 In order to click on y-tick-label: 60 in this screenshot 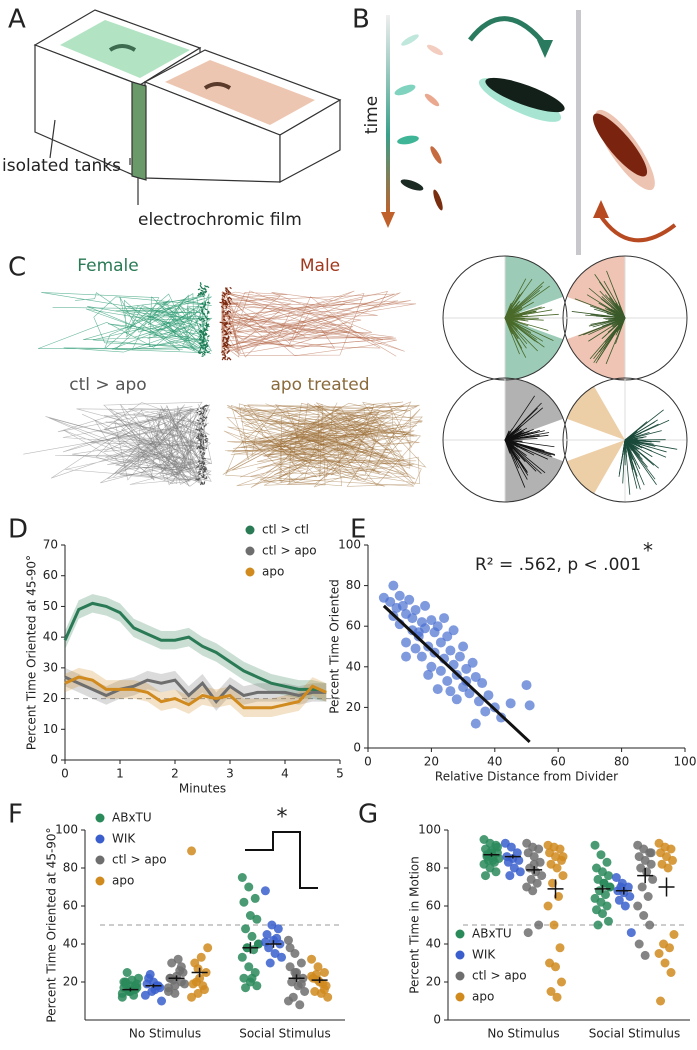, I will do `click(353, 626)`.